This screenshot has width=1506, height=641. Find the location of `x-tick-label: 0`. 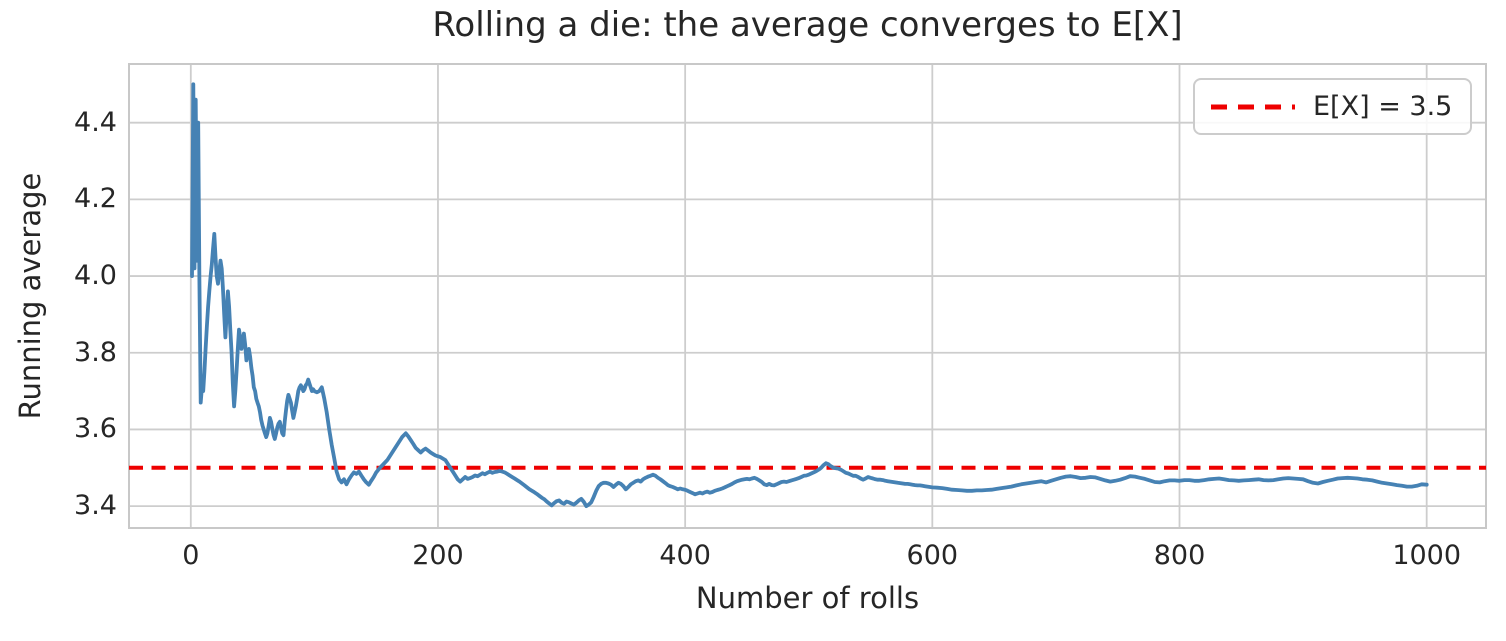

x-tick-label: 0 is located at coordinates (191, 555).